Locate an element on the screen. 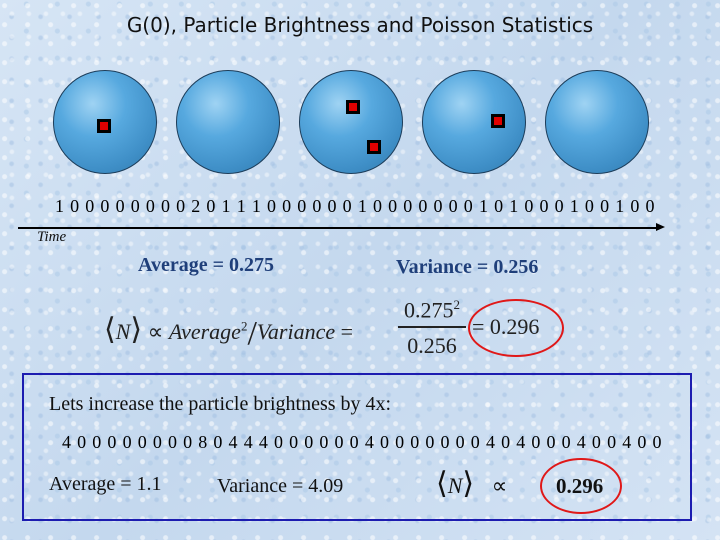 The image size is (720, 540). fraction-numerator: 0.2752 is located at coordinates (432, 310).